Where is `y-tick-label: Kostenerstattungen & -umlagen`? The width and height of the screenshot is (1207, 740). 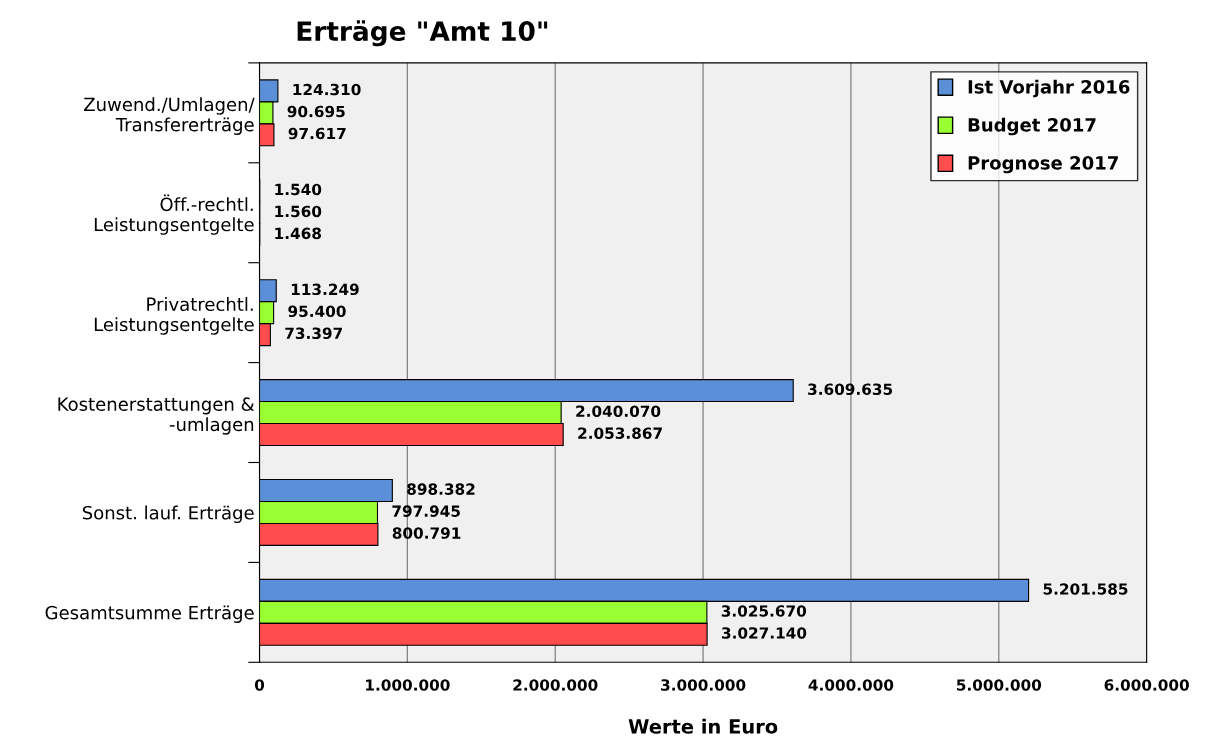 y-tick-label: Kostenerstattungen & -umlagen is located at coordinates (156, 416).